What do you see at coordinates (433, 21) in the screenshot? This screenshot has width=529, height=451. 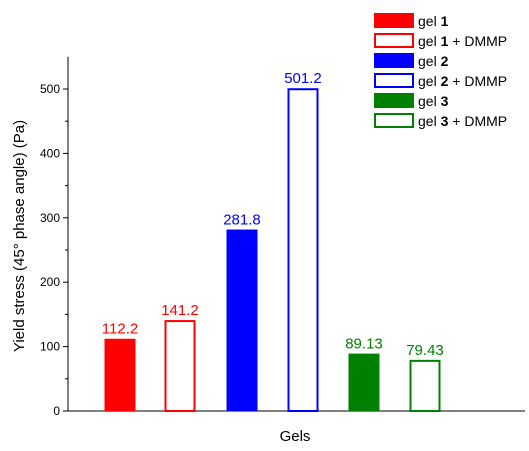 I see `legend-label: gel 1` at bounding box center [433, 21].